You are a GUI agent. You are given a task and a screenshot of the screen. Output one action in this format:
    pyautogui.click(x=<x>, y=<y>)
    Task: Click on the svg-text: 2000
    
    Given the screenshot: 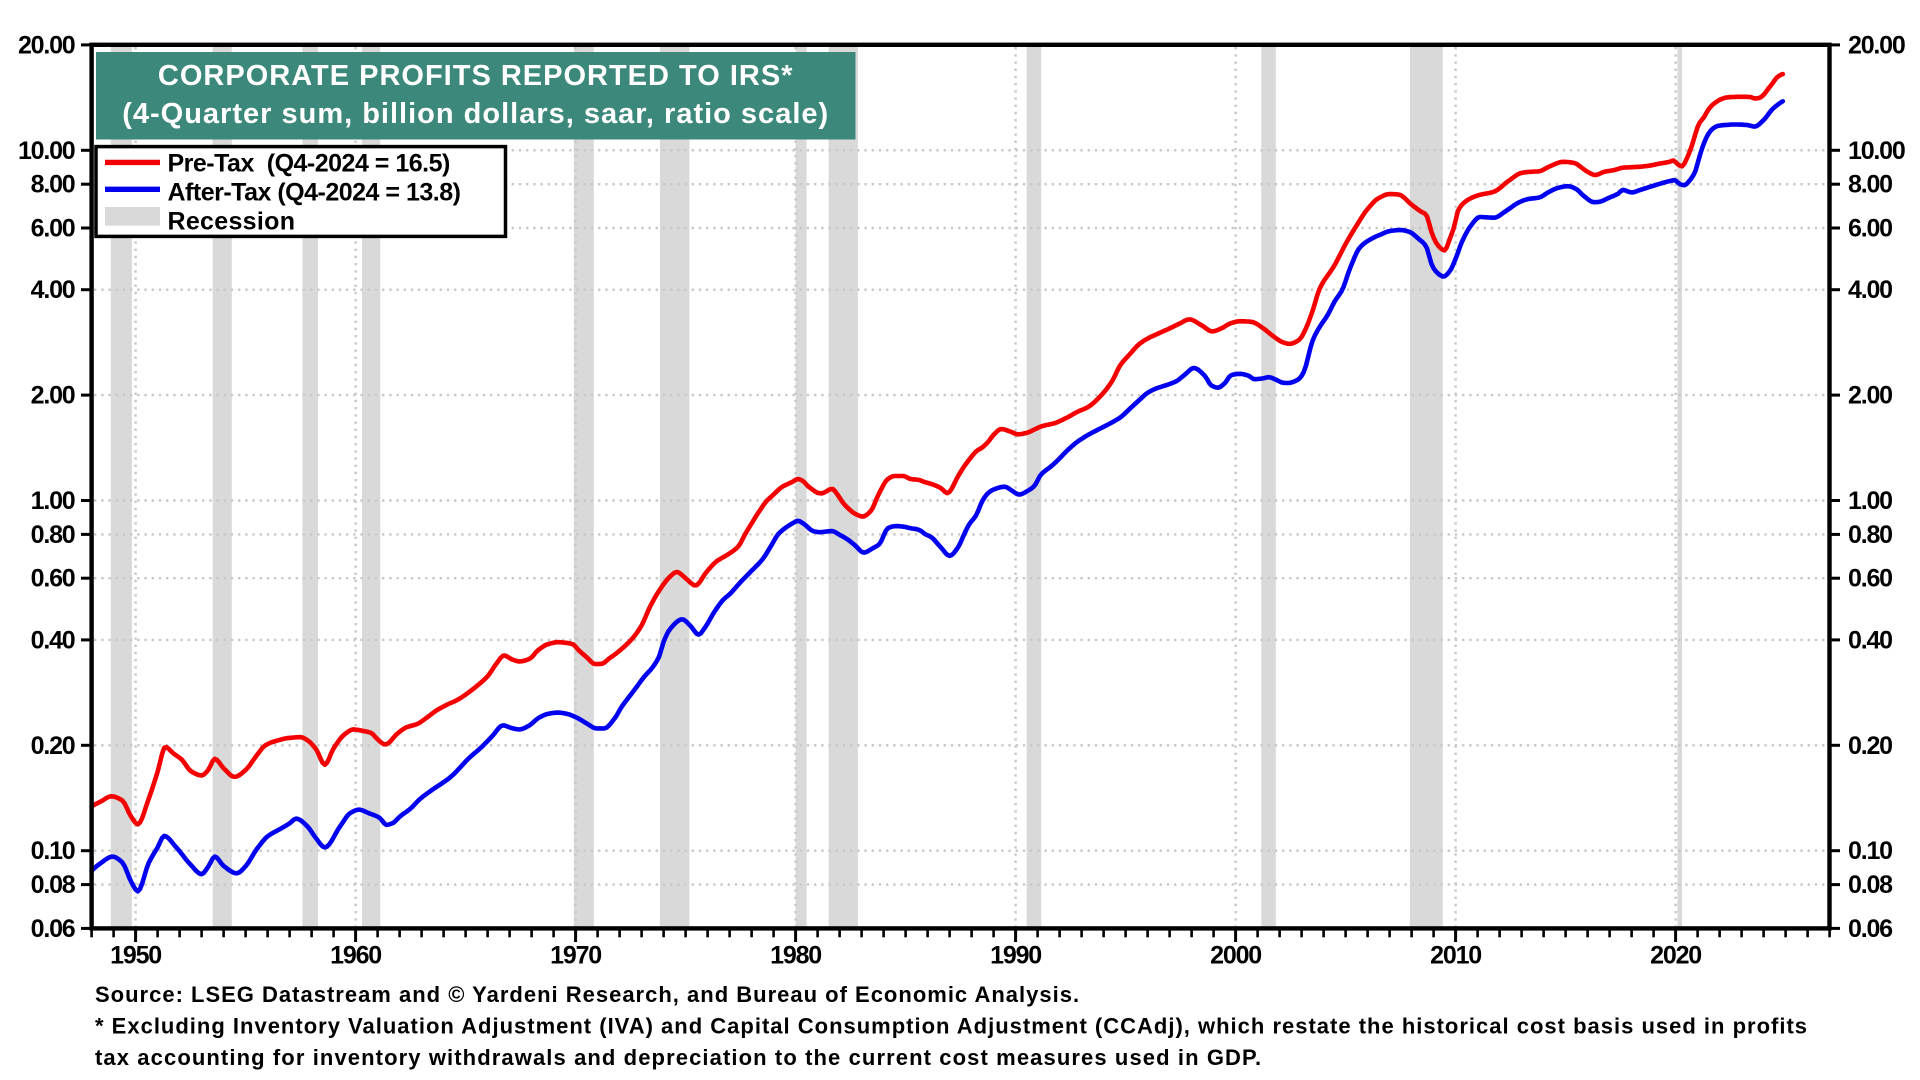 What is the action you would take?
    pyautogui.click(x=1235, y=956)
    